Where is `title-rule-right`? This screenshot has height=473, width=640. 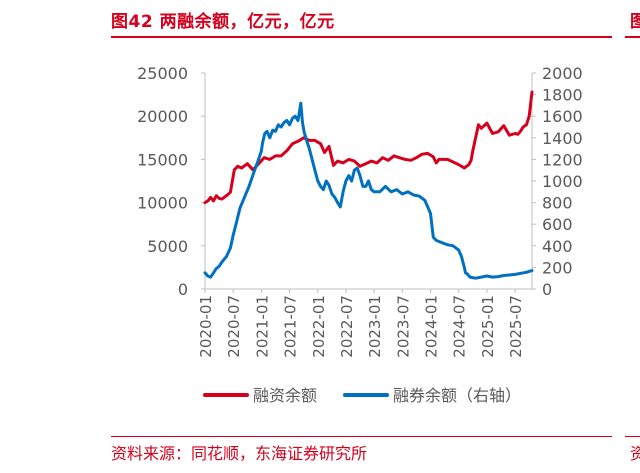
title-rule-right is located at coordinates (632, 37).